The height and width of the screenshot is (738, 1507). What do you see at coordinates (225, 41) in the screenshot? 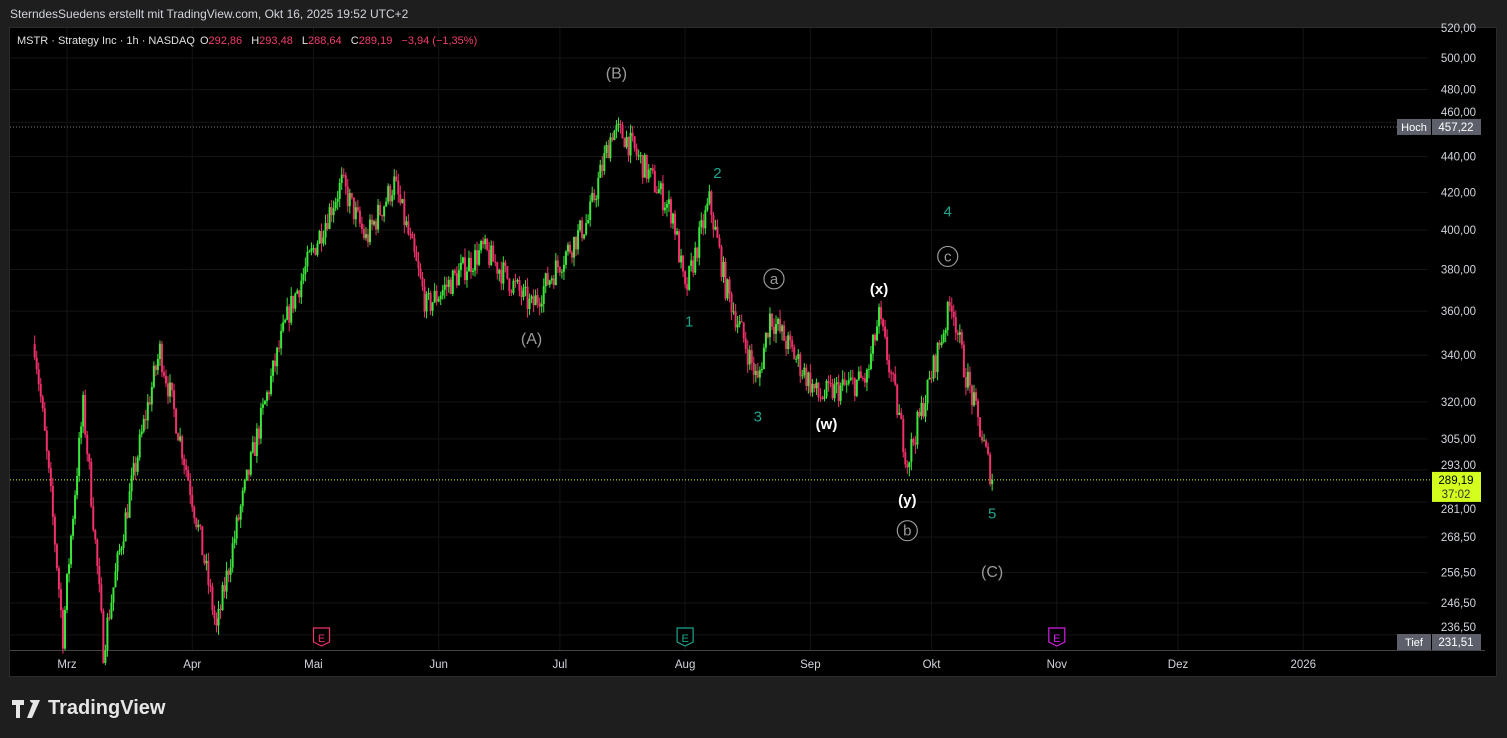
I see `open-value: 292,86` at bounding box center [225, 41].